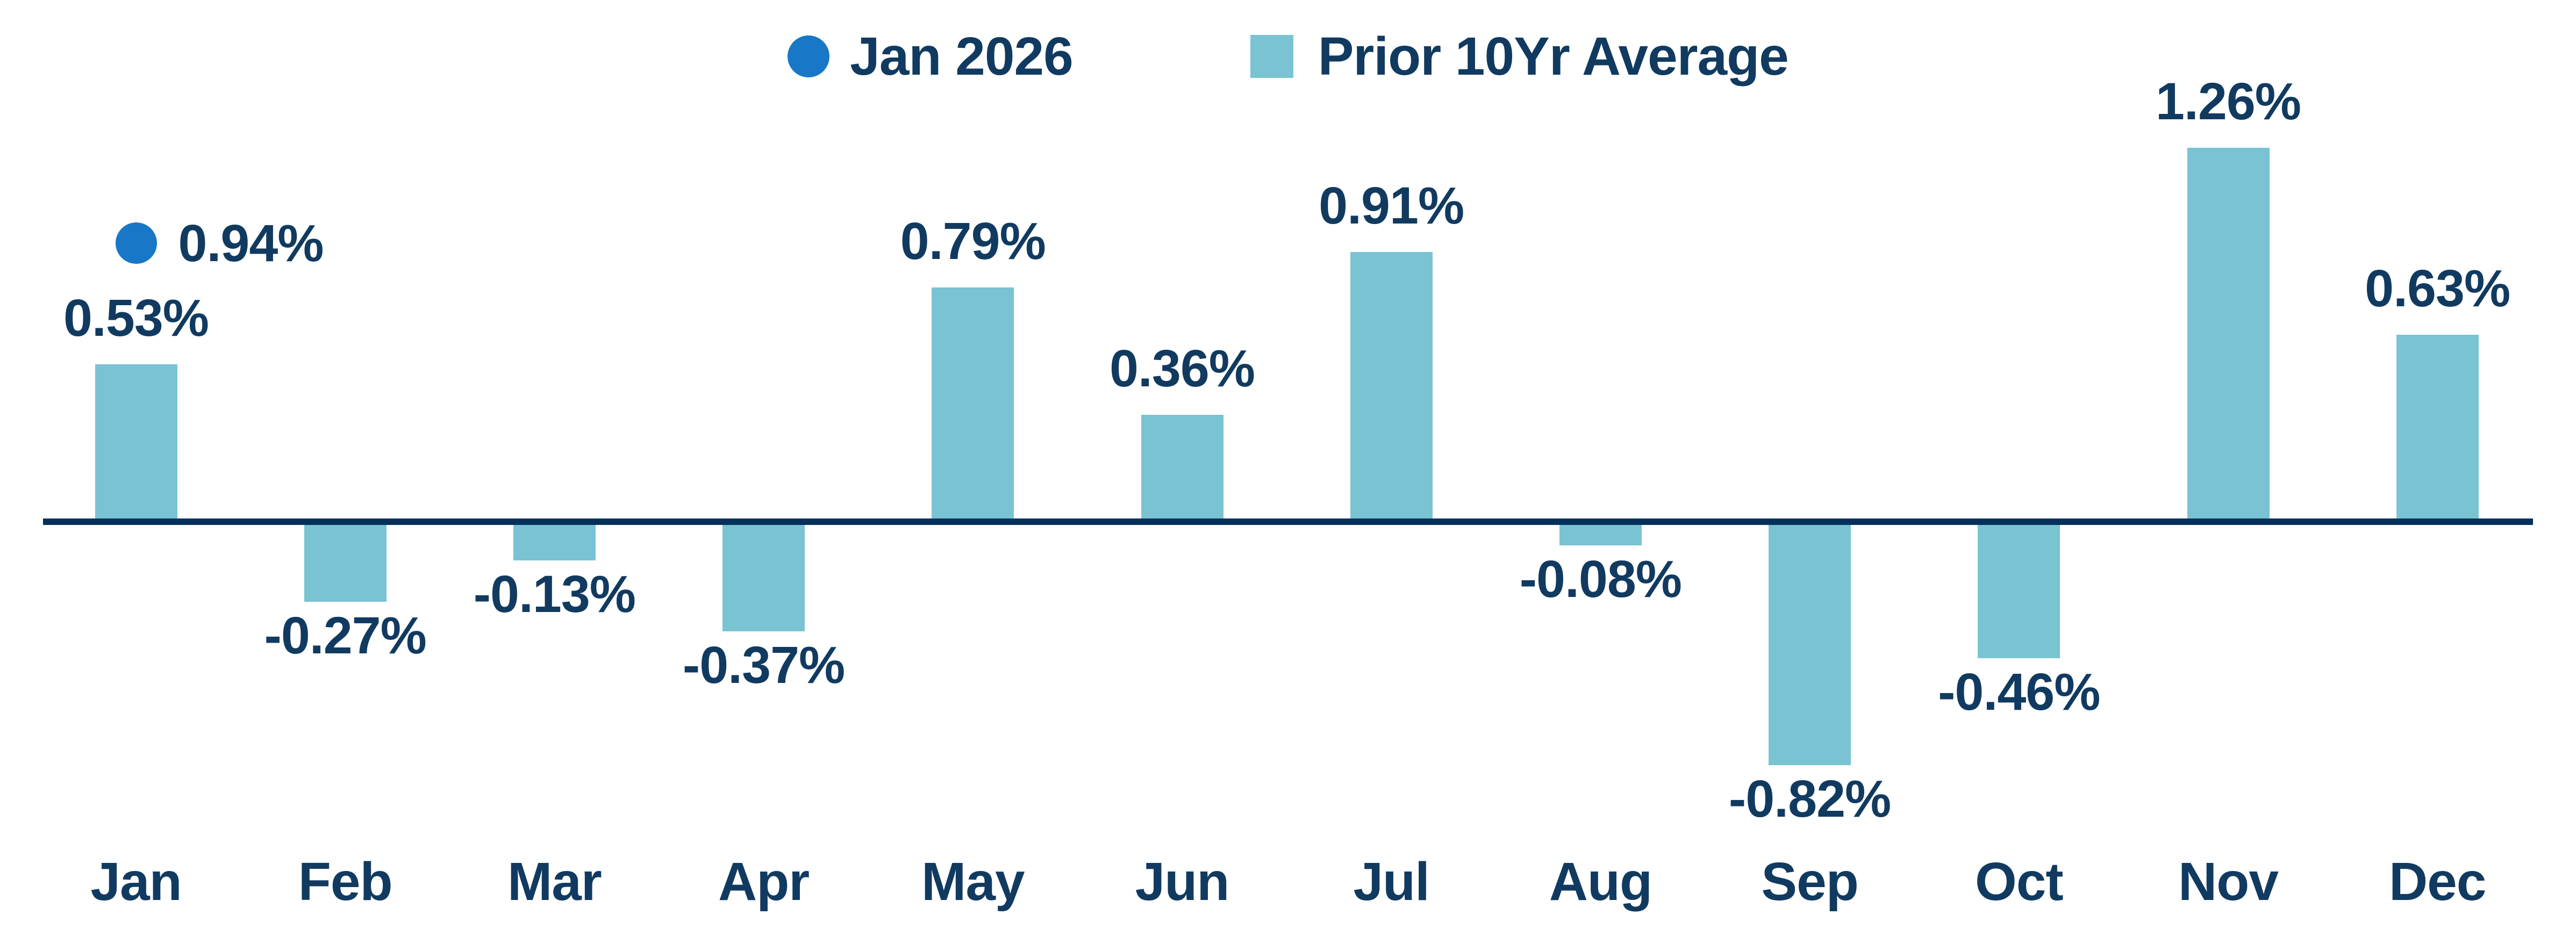  Describe the element at coordinates (763, 577) in the screenshot. I see `bar-apr` at that location.